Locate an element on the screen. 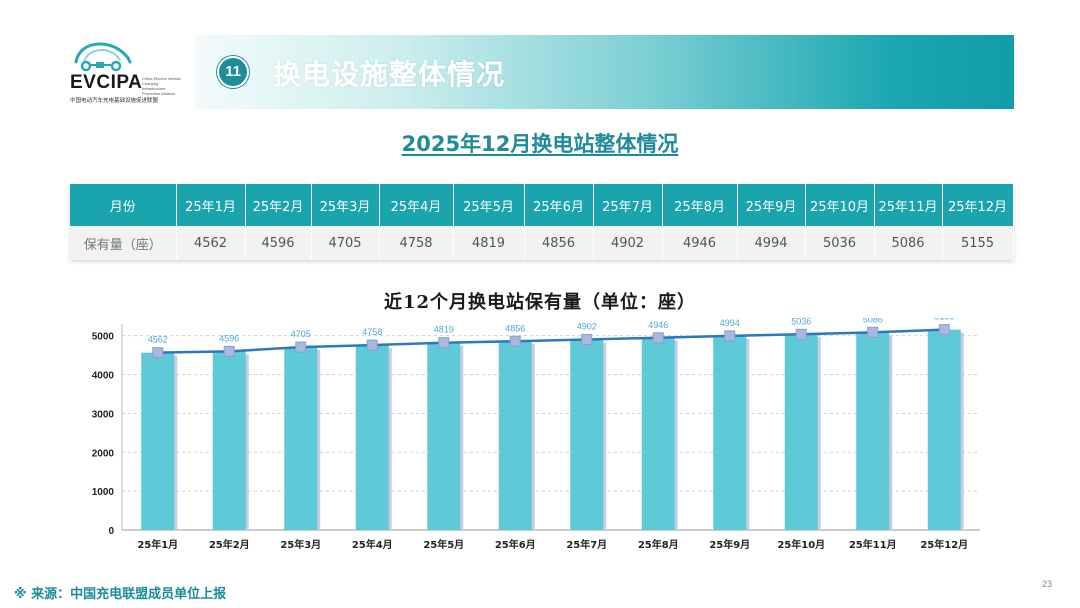  table-header-cell: 25年1月 is located at coordinates (211, 205).